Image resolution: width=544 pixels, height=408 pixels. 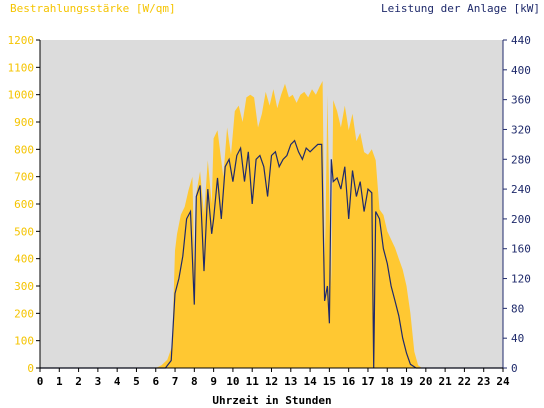 I want to click on x-tick-label: 15, so click(x=329, y=381).